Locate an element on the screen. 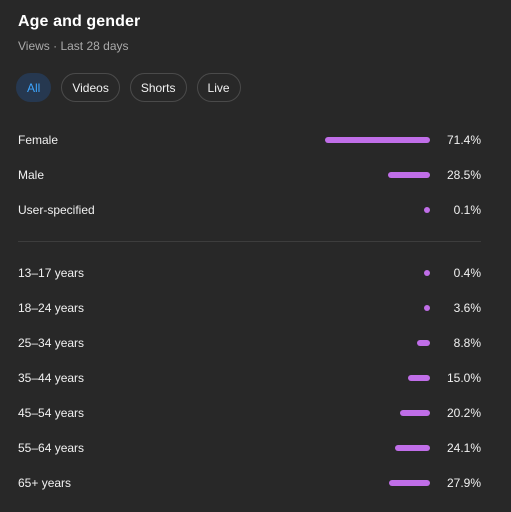  row-percent: 0.4% is located at coordinates (467, 273).